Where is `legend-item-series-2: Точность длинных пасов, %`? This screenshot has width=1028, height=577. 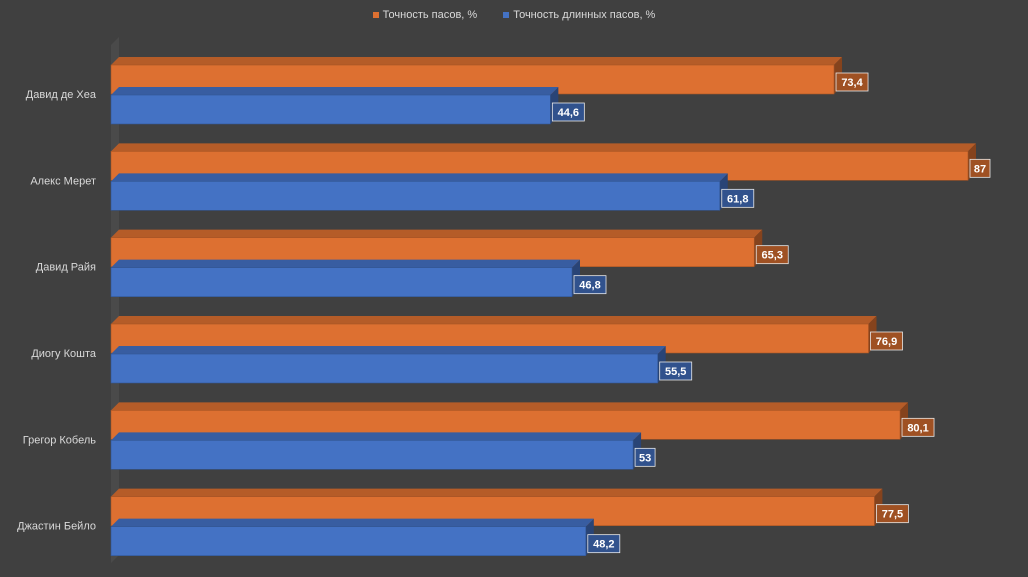
legend-item-series-2: Точность длинных пасов, % is located at coordinates (579, 15).